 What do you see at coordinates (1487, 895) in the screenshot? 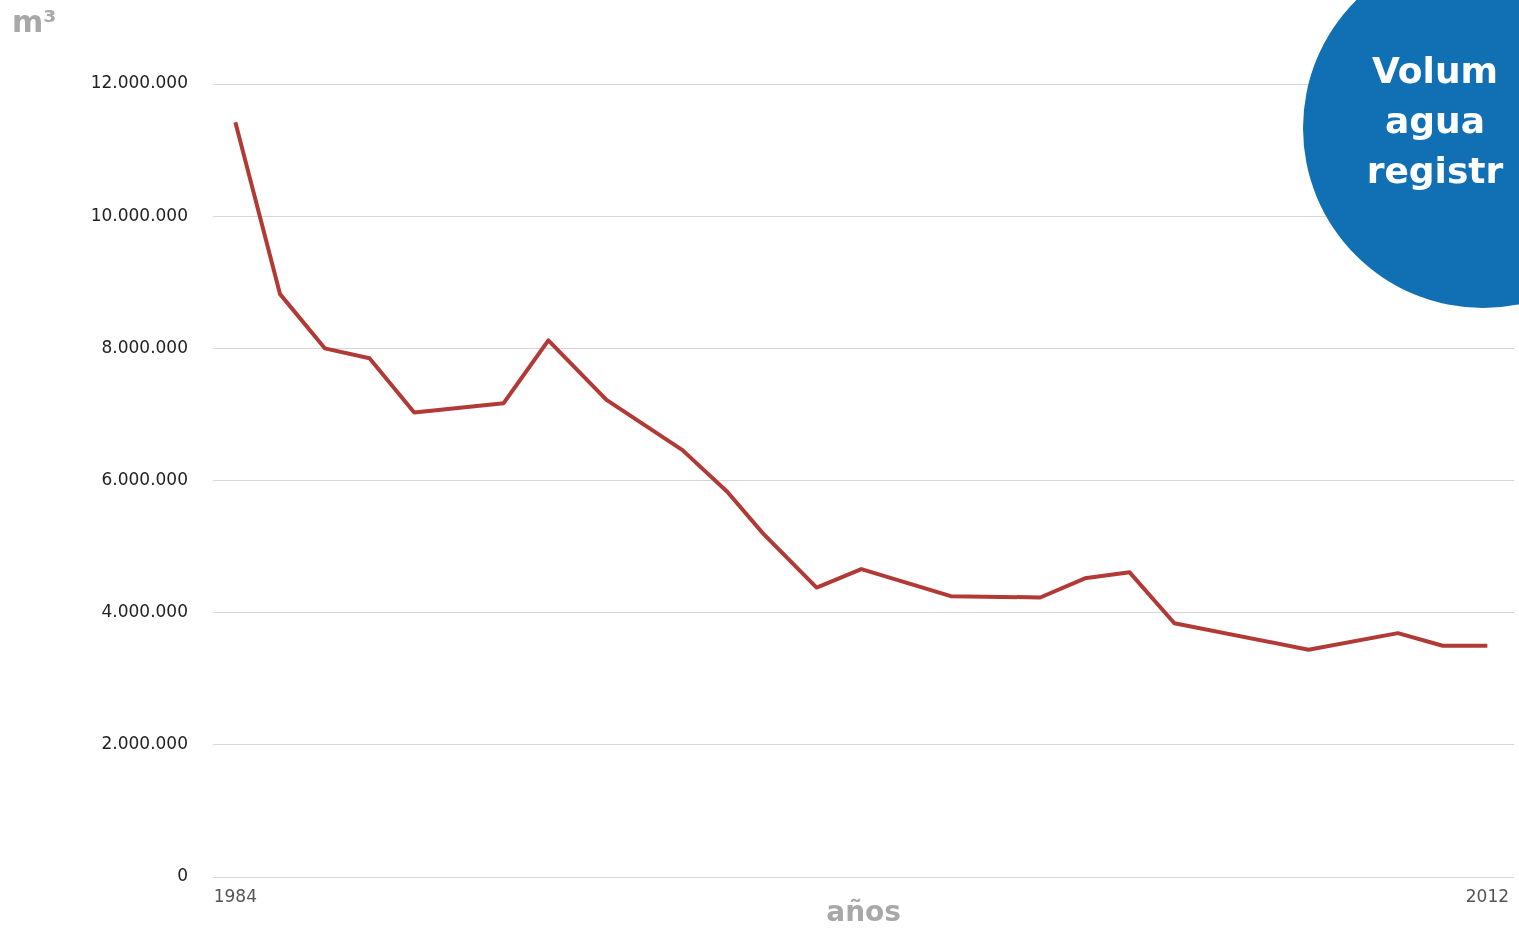
I see `x-tick-label: 2012` at bounding box center [1487, 895].